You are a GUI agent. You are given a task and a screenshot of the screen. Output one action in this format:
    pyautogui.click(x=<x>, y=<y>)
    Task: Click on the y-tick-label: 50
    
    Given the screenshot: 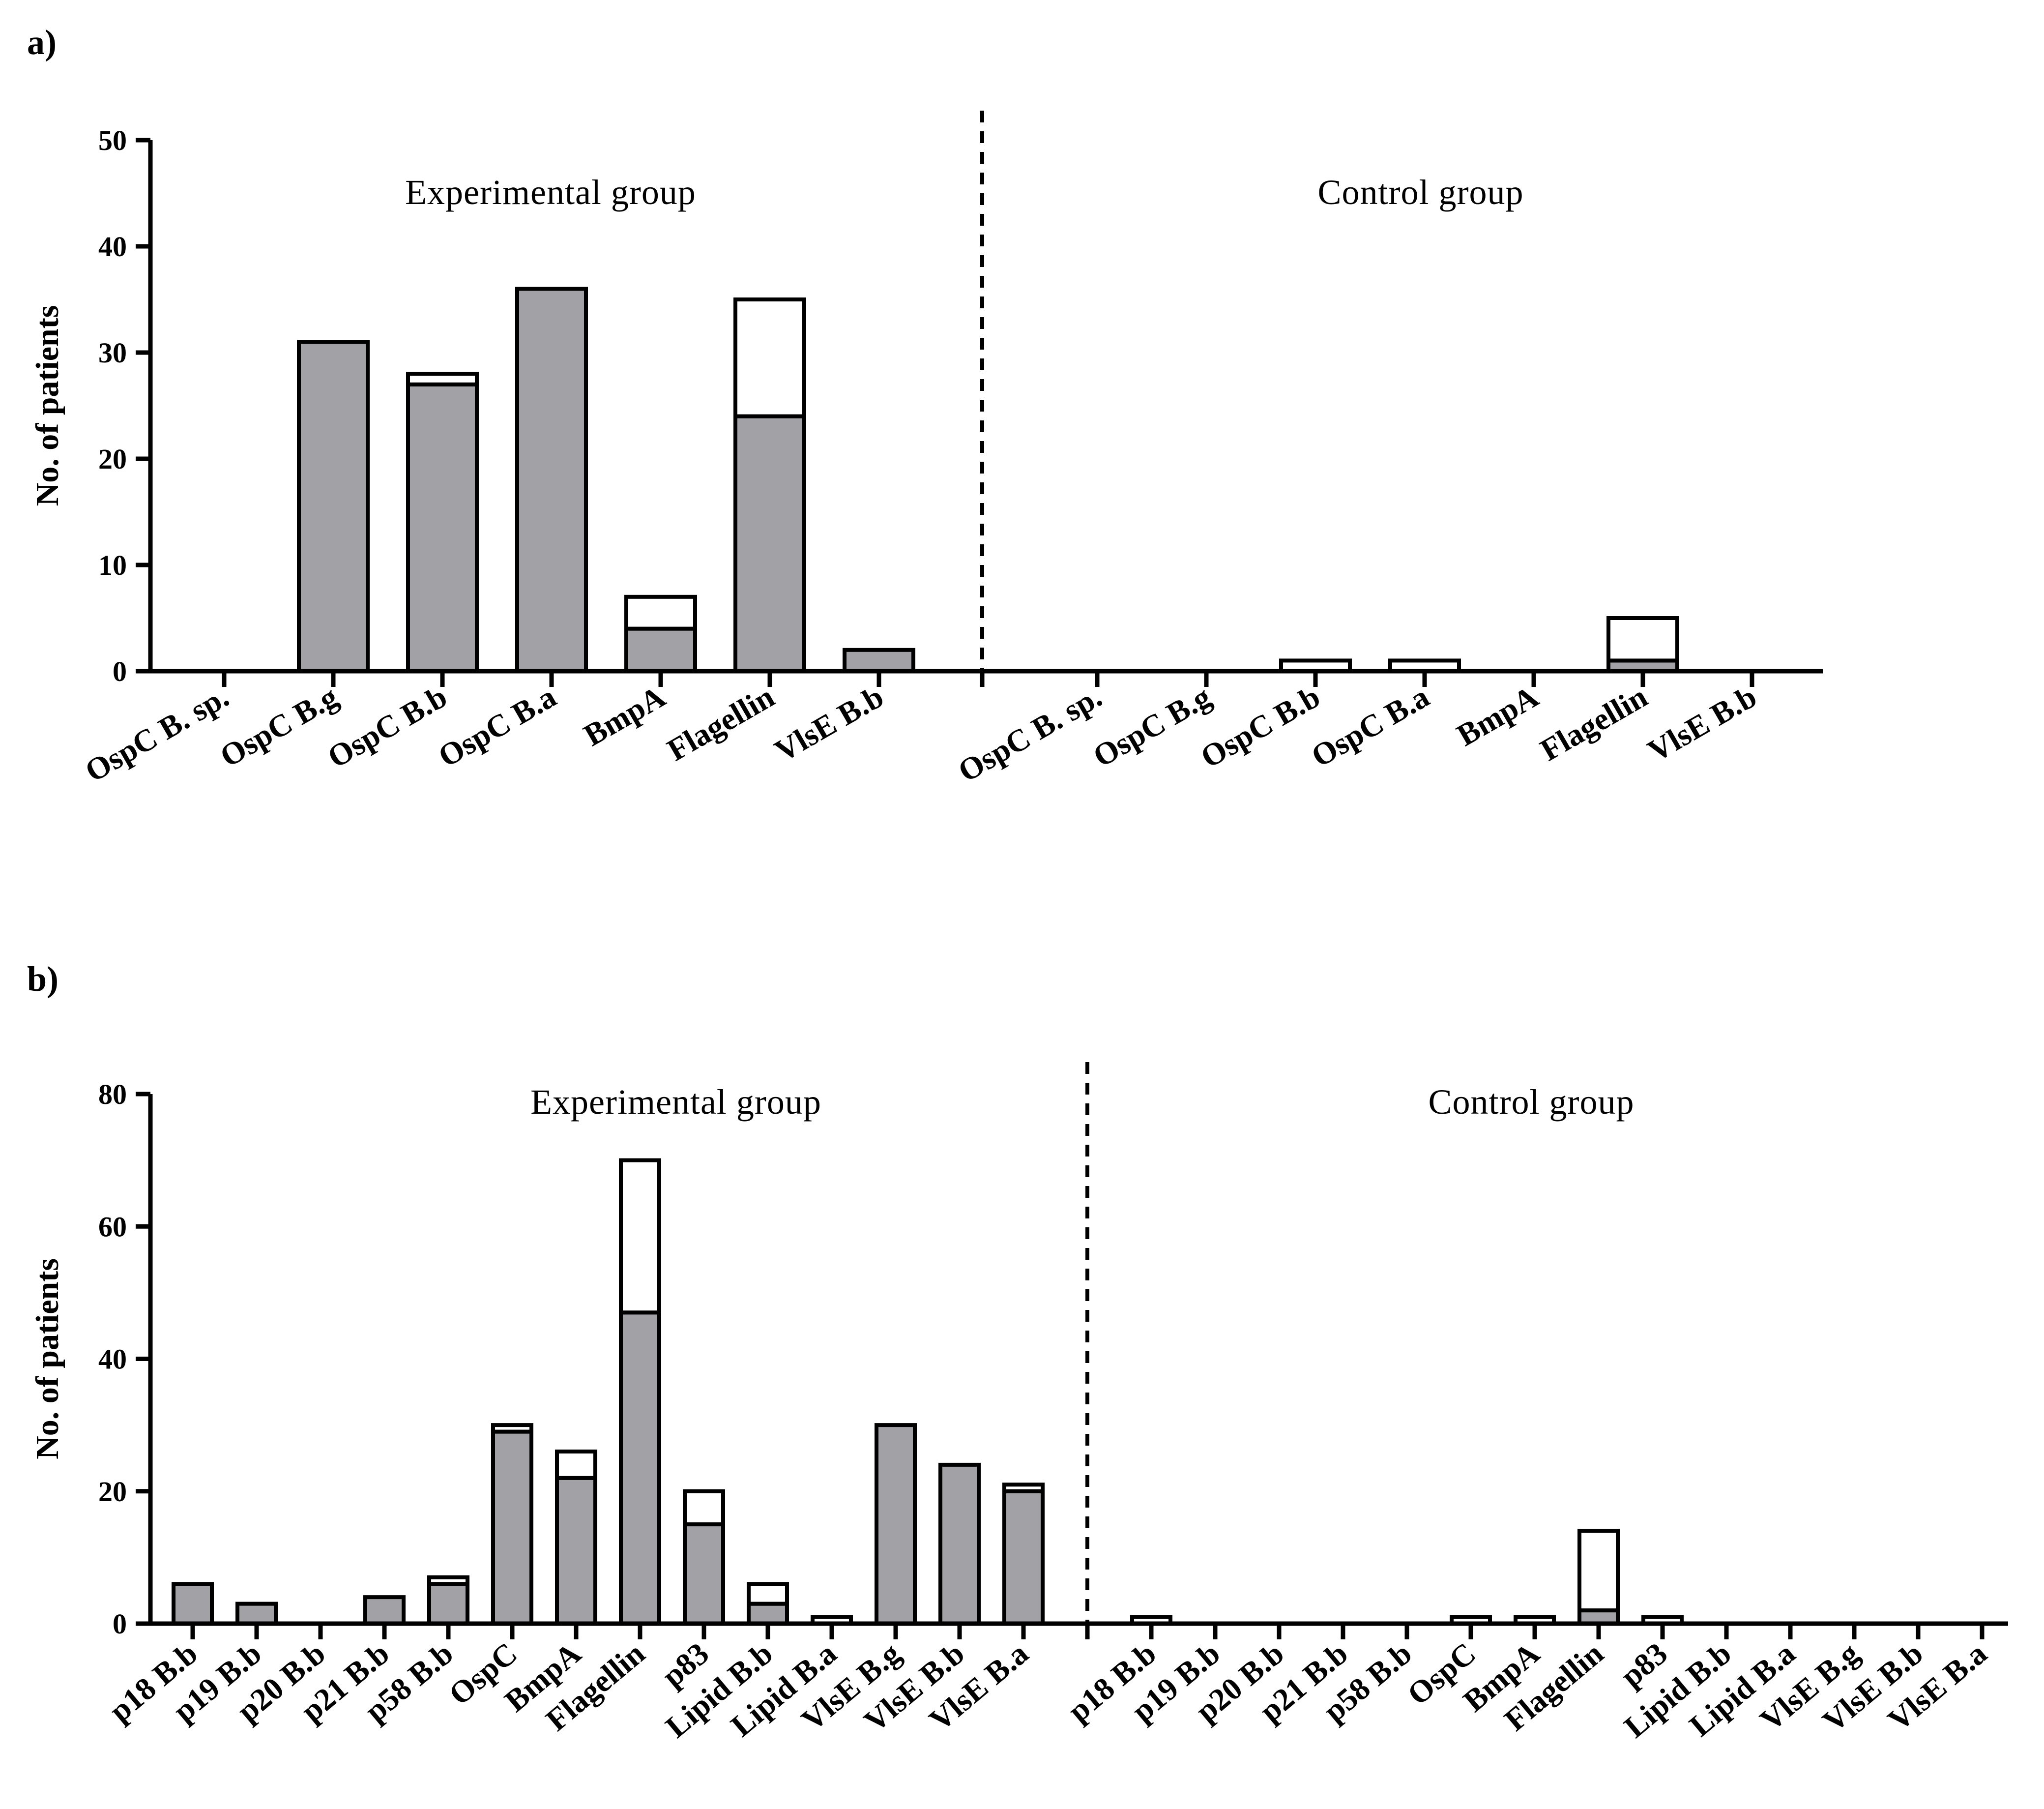 What is the action you would take?
    pyautogui.click(x=112, y=140)
    